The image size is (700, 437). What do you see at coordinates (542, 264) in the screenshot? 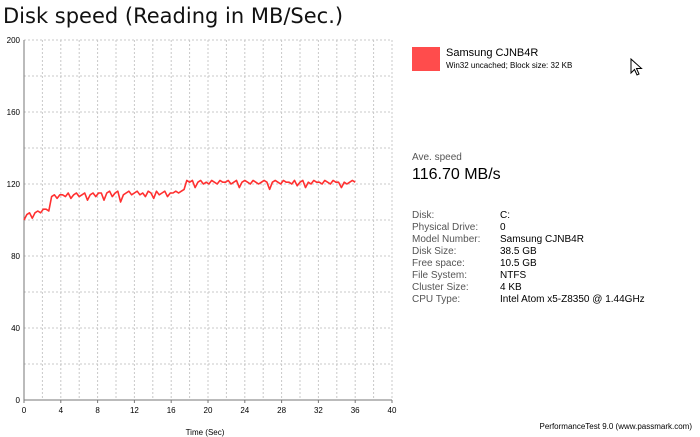
I see `info-row-free-space: Free space: 10.5 GB` at bounding box center [542, 264].